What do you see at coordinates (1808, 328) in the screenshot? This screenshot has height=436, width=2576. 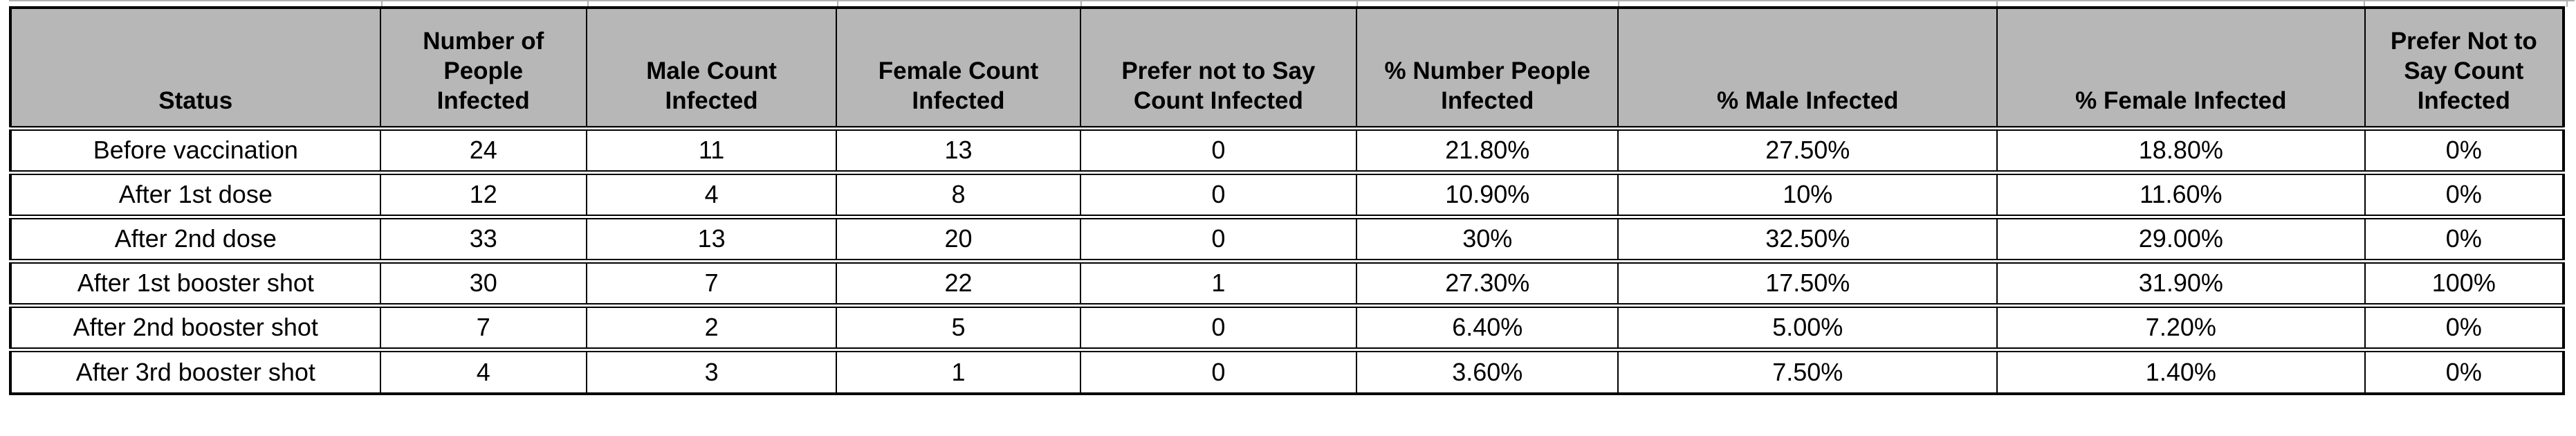 I see `value-cell: 5.00%` at bounding box center [1808, 328].